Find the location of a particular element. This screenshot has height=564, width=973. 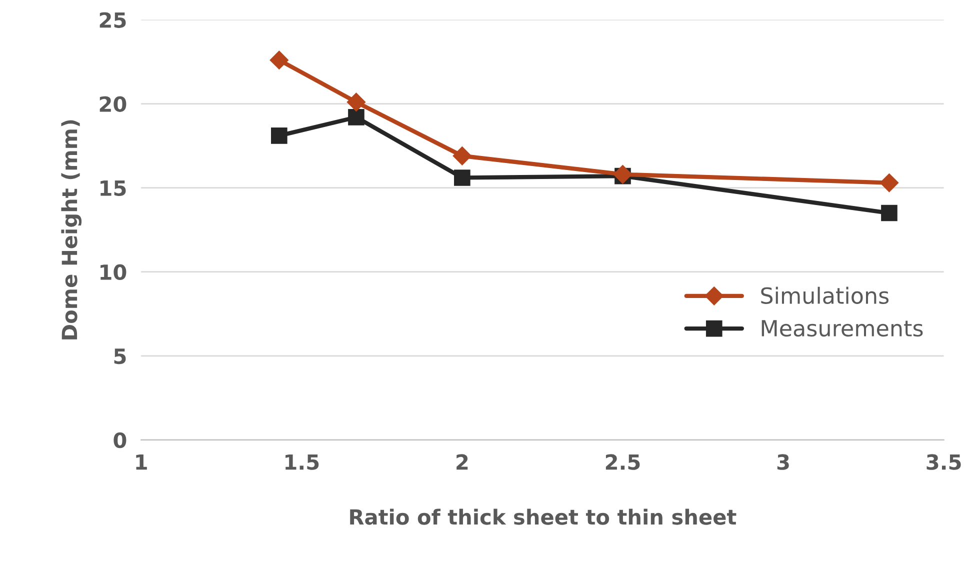

y-tick-label: 0 is located at coordinates (120, 440).